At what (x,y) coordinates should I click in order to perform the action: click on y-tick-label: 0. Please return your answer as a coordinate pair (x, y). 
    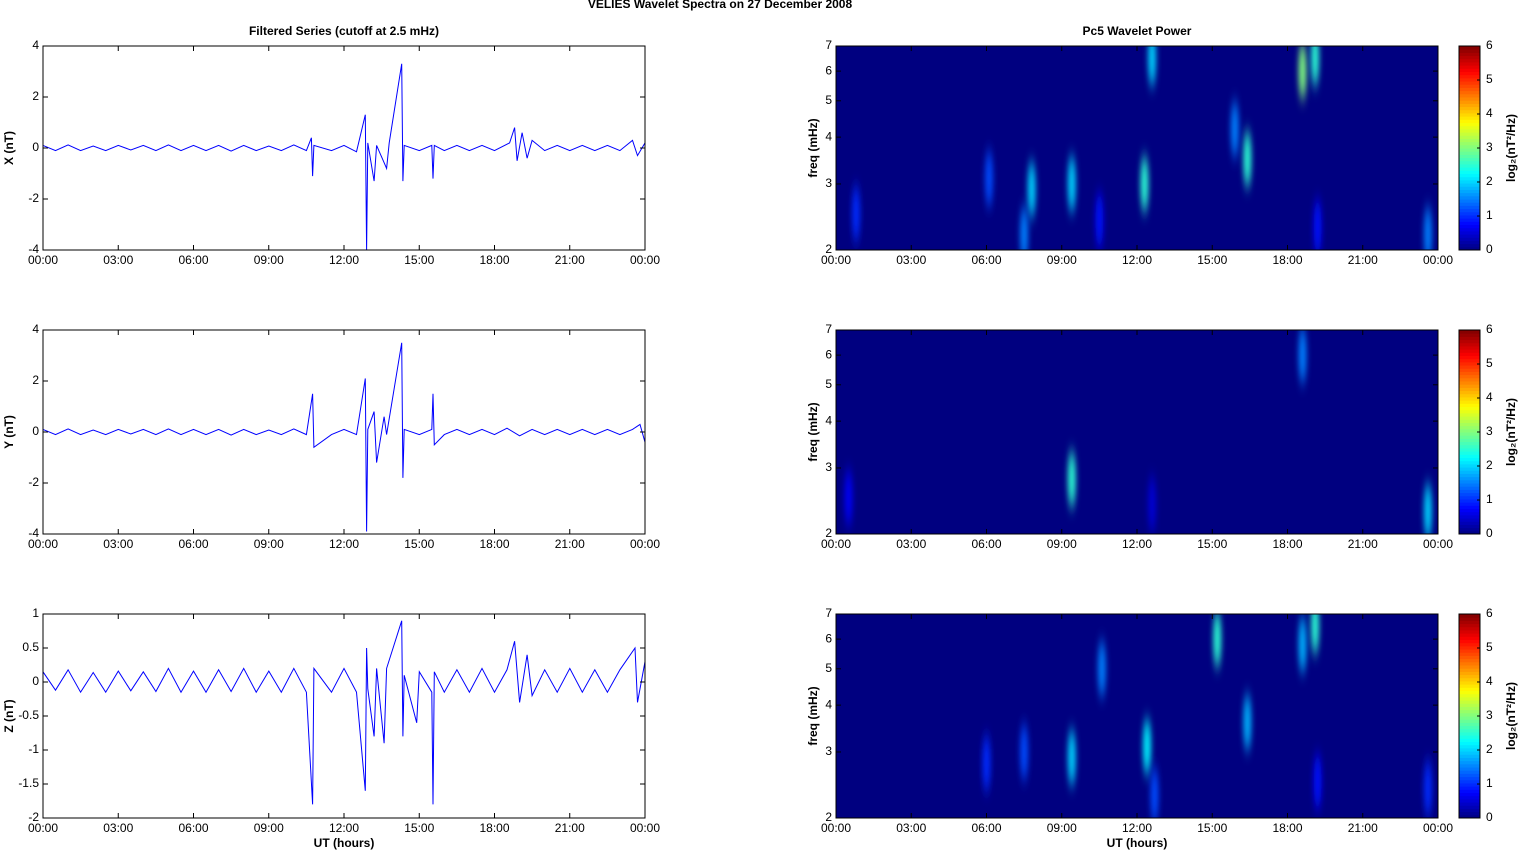
    Looking at the image, I should click on (35, 431).